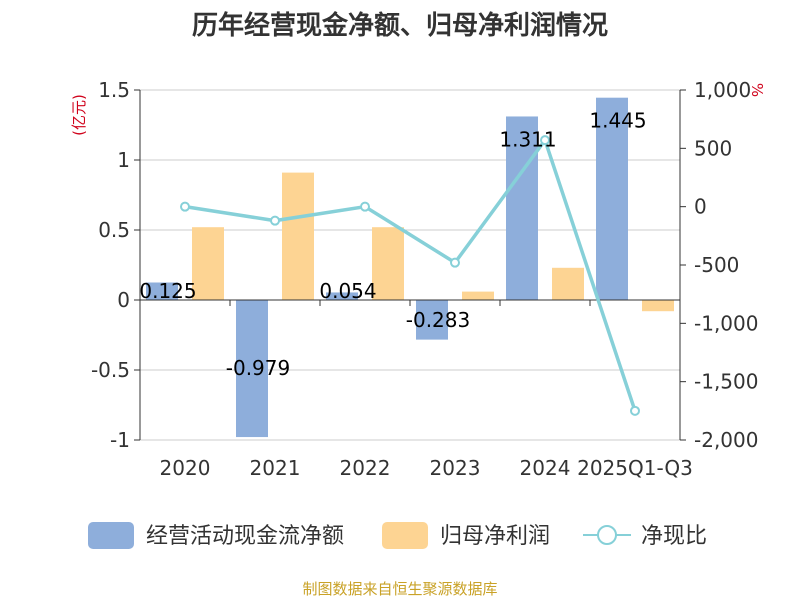  I want to click on left-tick-label: 0, so click(123, 300).